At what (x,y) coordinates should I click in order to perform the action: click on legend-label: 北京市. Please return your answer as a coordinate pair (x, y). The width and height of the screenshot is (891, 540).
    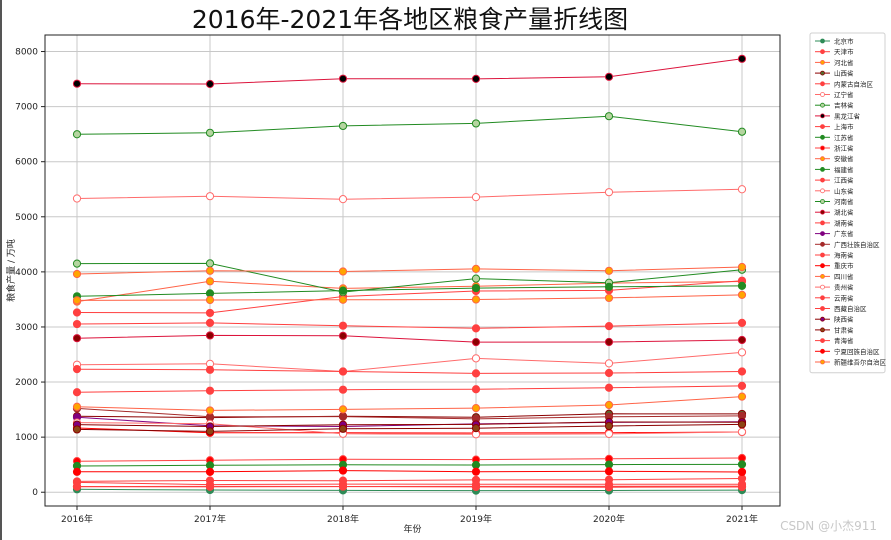
    Looking at the image, I should click on (844, 41).